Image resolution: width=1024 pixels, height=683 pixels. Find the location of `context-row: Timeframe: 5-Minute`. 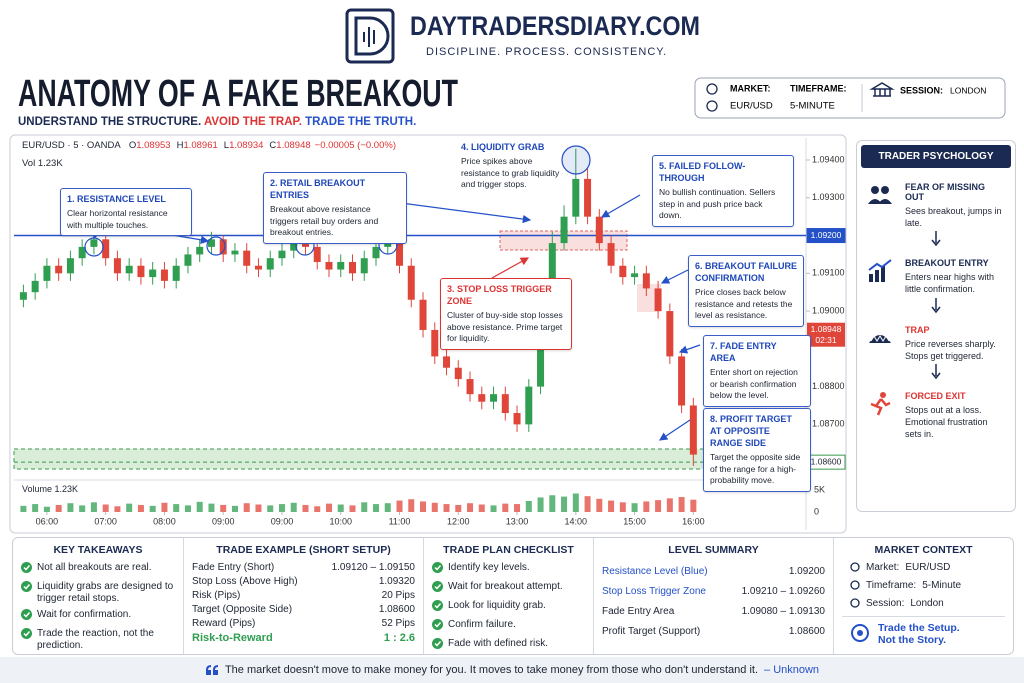

context-row: Timeframe: 5-Minute is located at coordinates (923, 587).